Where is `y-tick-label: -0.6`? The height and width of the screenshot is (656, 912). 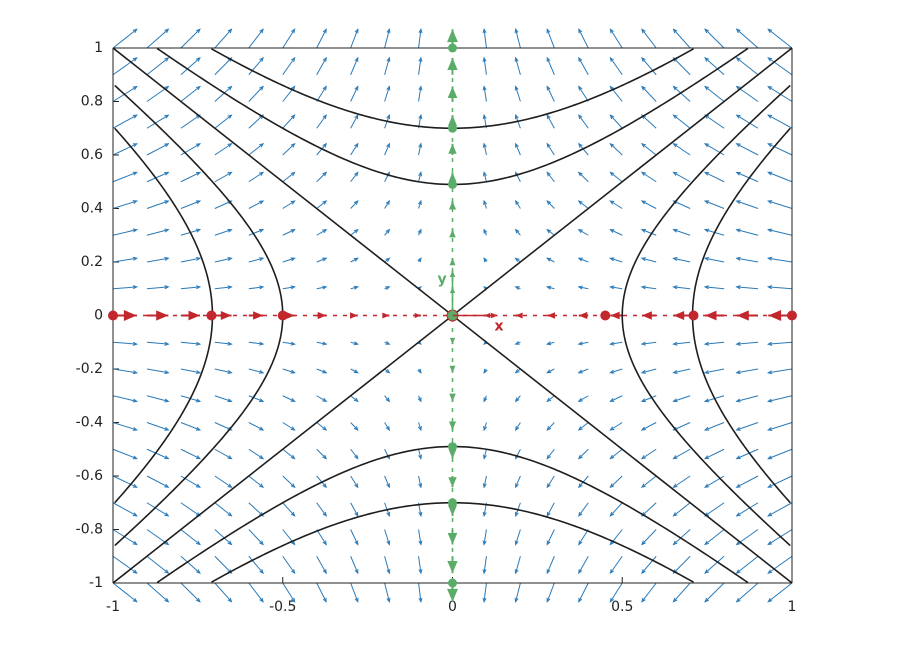 y-tick-label: -0.6 is located at coordinates (89, 476).